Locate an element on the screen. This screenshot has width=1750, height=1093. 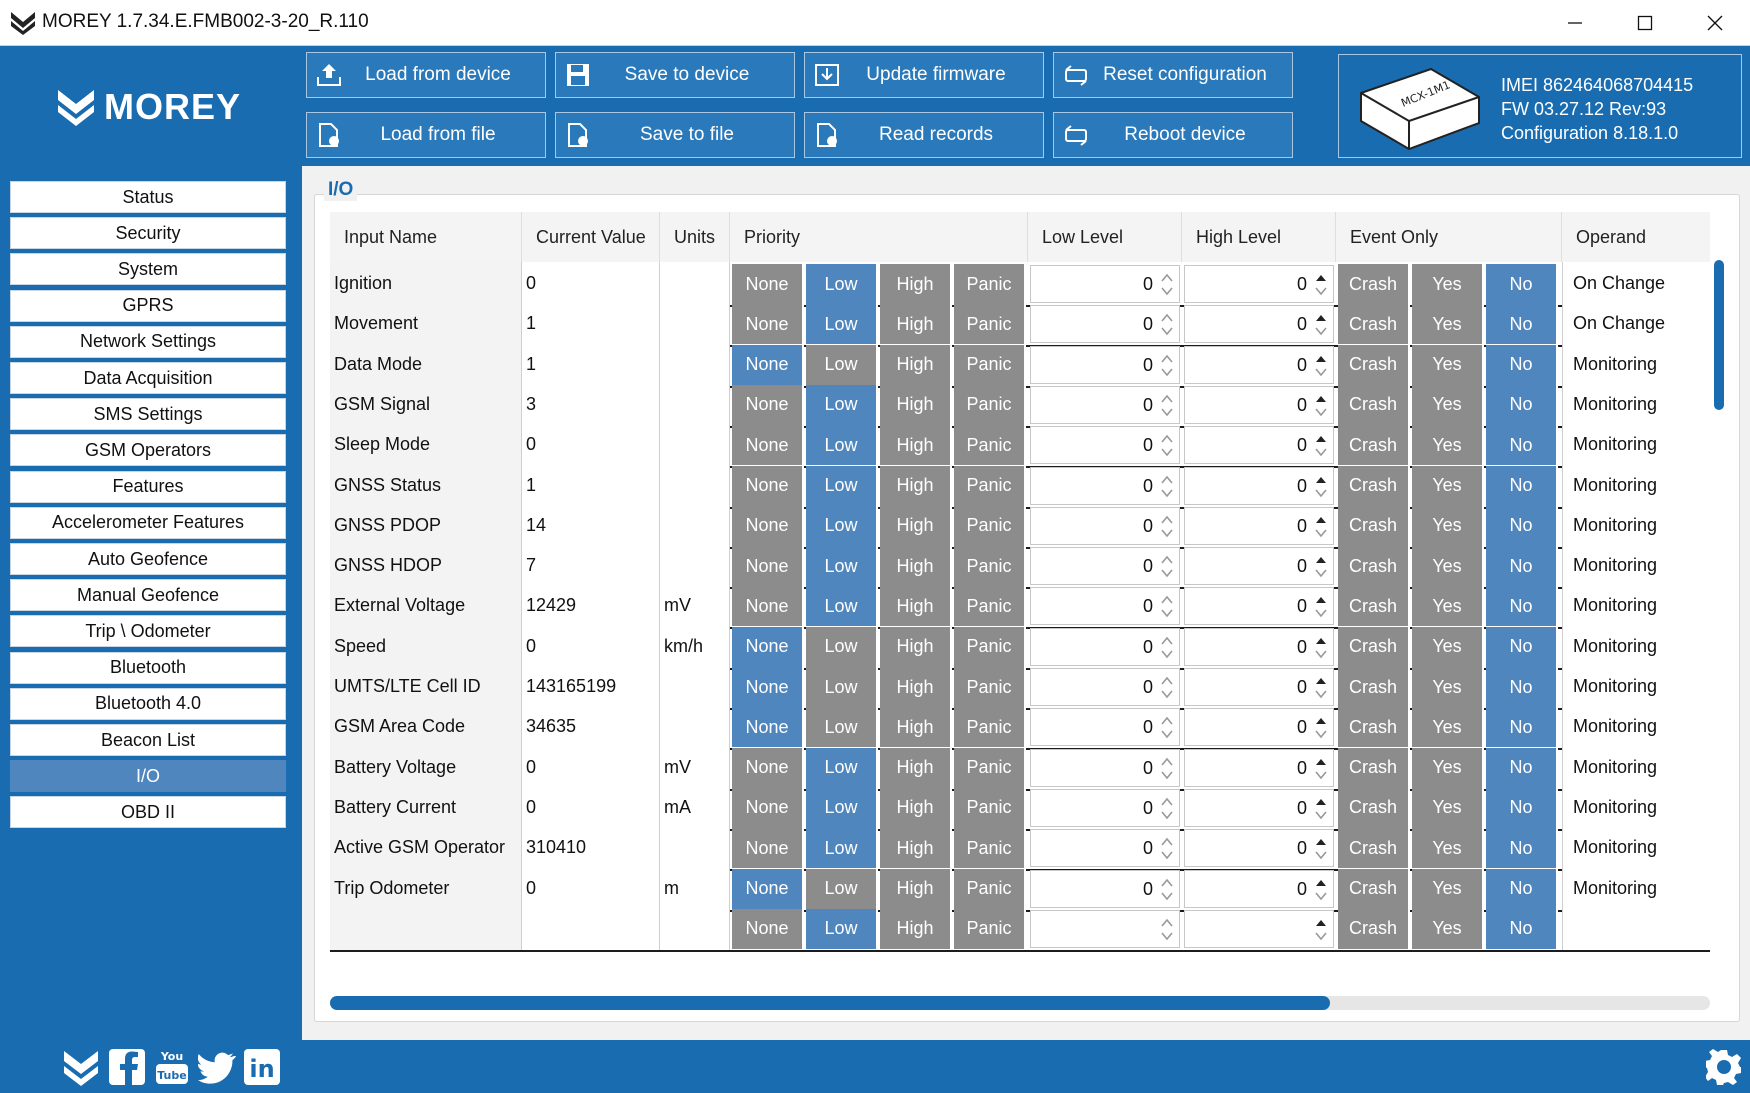
col-header-units: Units is located at coordinates (695, 237).